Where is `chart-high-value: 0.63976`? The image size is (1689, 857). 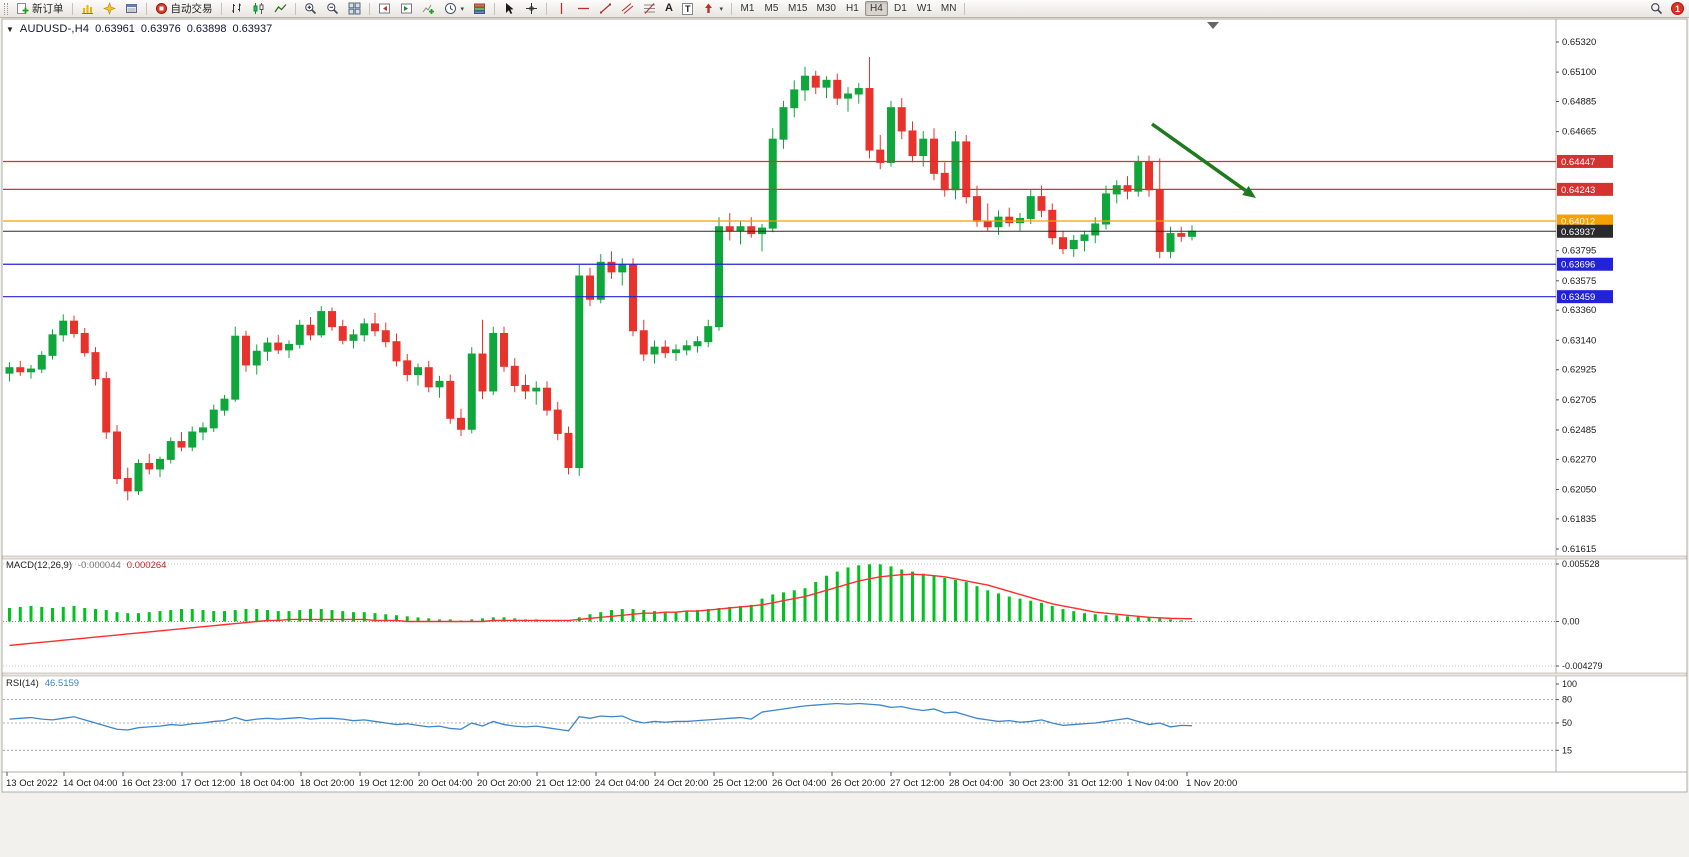
chart-high-value: 0.63976 is located at coordinates (160, 29).